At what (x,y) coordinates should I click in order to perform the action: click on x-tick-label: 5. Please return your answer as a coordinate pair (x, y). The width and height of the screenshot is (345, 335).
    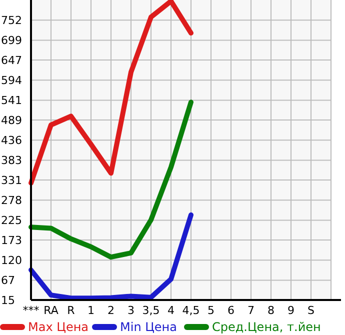
    Looking at the image, I should click on (211, 310).